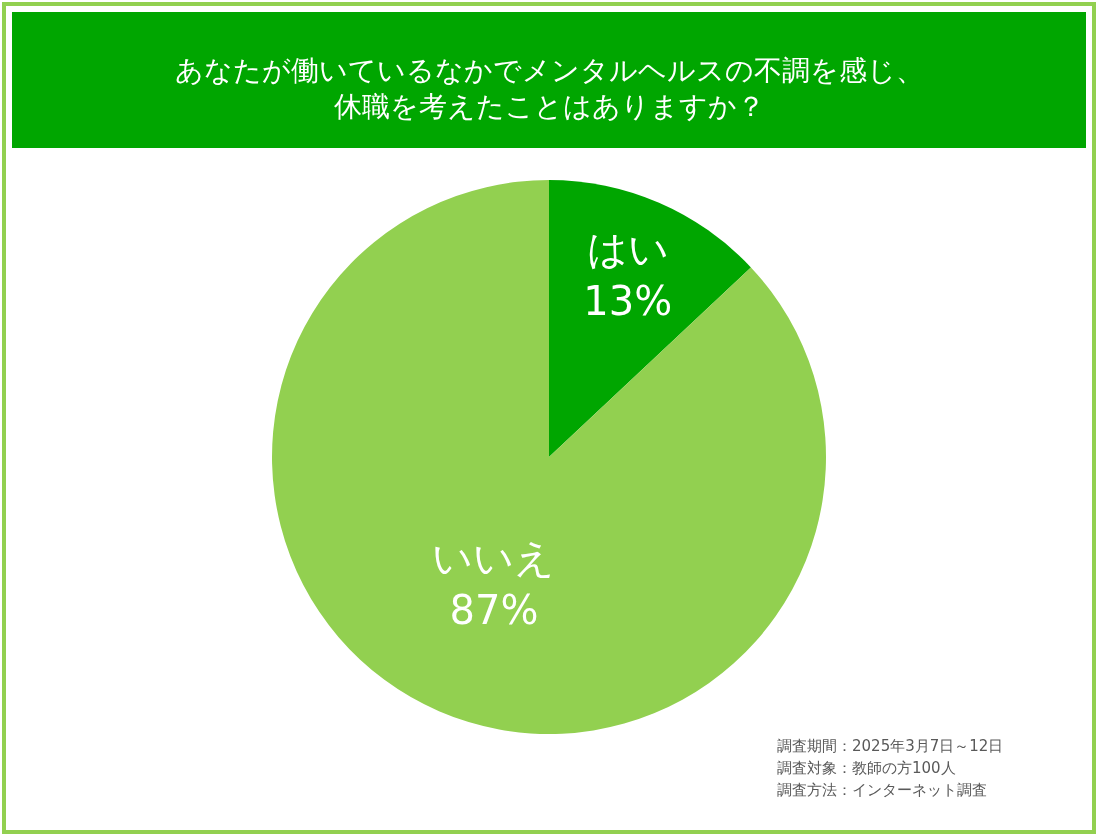 The height and width of the screenshot is (836, 1098). What do you see at coordinates (890, 746) in the screenshot?
I see `text: 調査期間：2025年3月7日～12日` at bounding box center [890, 746].